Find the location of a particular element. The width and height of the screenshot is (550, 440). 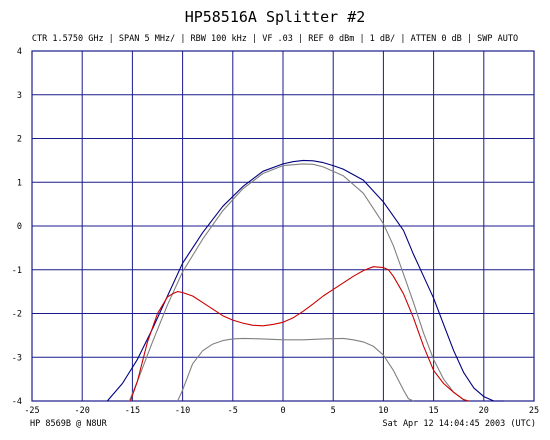

x-tick-label: -5 is located at coordinates (233, 411).